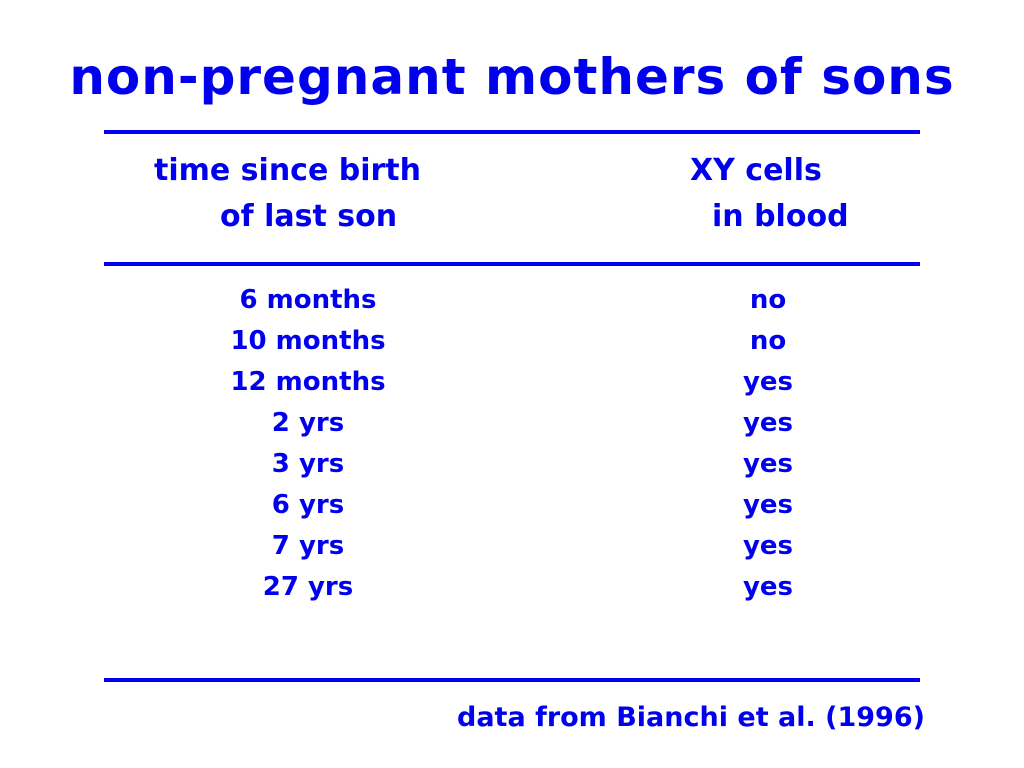 This screenshot has height=768, width=1024. Describe the element at coordinates (769, 194) in the screenshot. I see `header-xy-cells: XY cells in blood` at that location.